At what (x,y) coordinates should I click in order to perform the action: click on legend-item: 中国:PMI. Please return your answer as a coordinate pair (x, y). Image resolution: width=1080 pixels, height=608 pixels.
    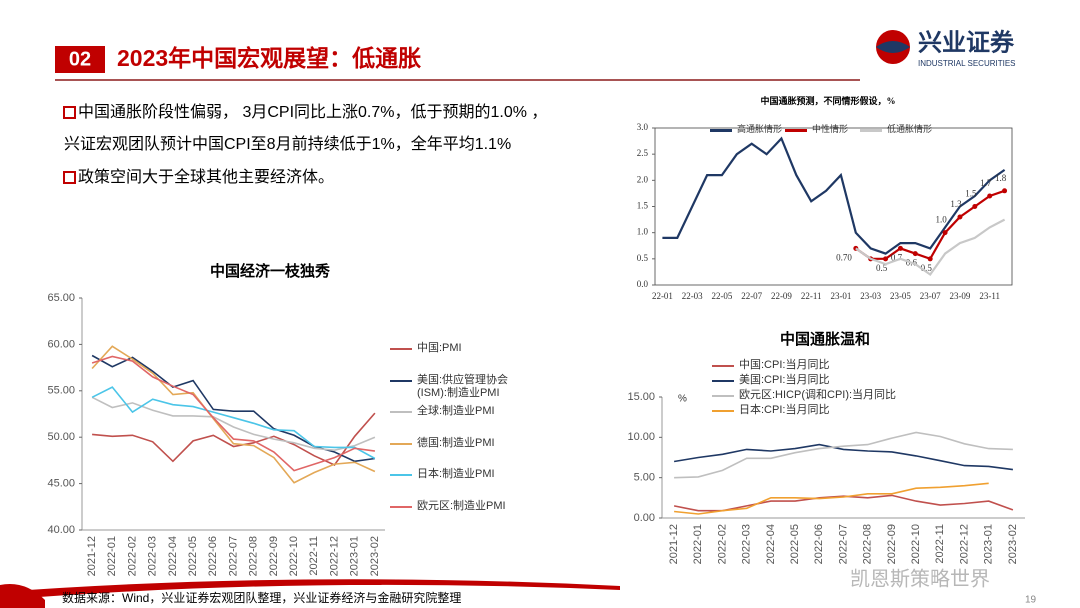
    Looking at the image, I should click on (462, 348).